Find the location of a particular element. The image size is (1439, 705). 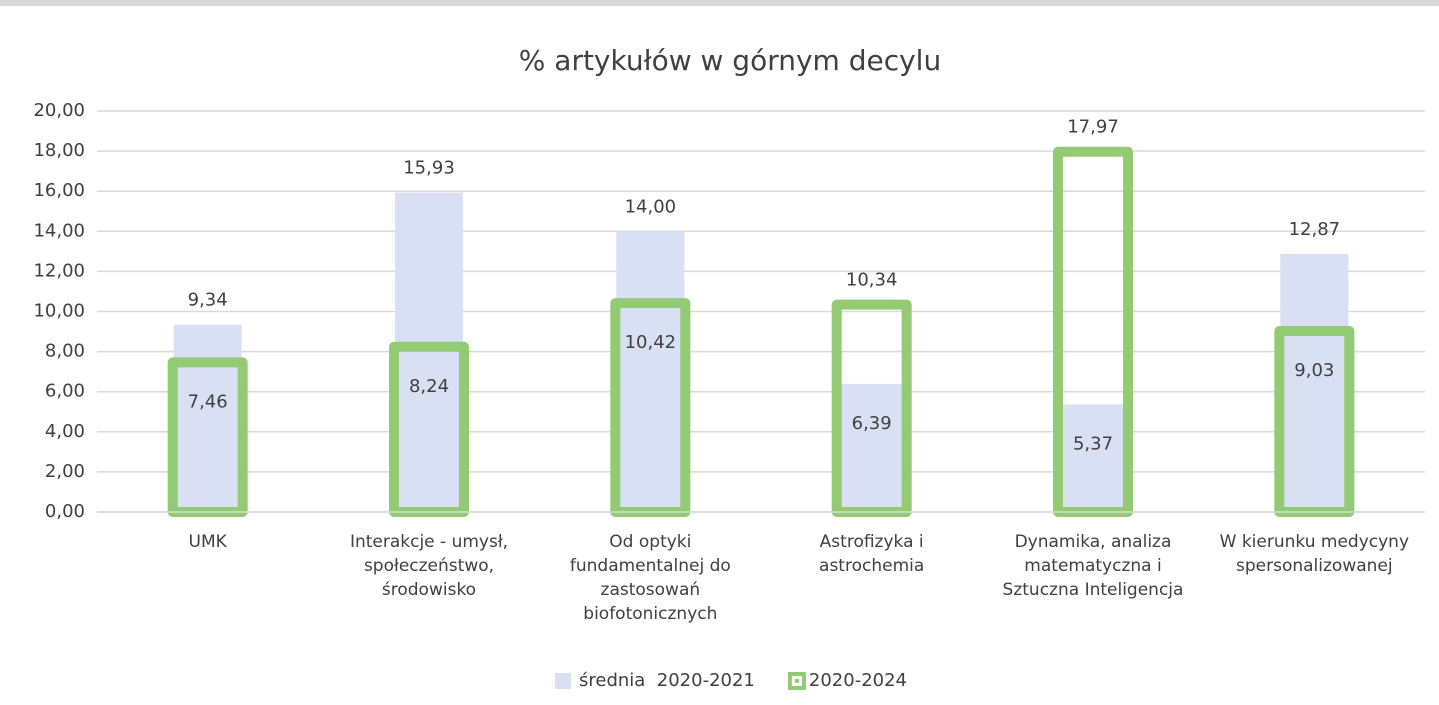

legend-label: średnia 2020-2021 is located at coordinates (667, 680).